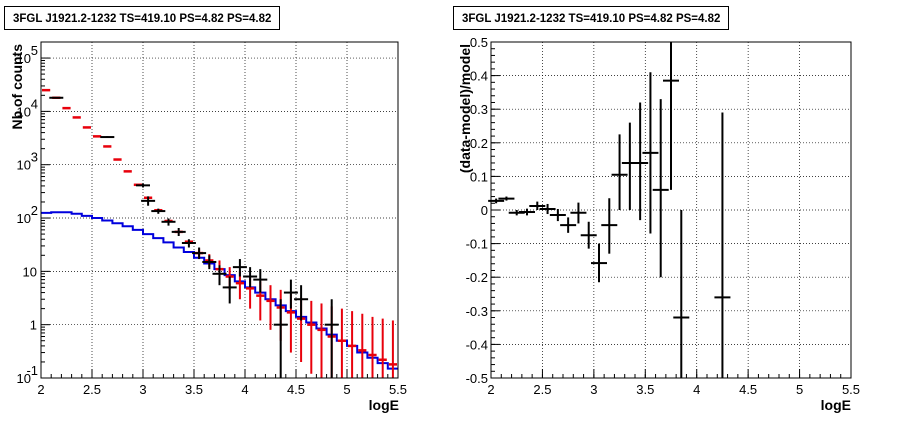 This screenshot has height=421, width=898. What do you see at coordinates (748, 389) in the screenshot?
I see `residual-x-tick-label: 4.5` at bounding box center [748, 389].